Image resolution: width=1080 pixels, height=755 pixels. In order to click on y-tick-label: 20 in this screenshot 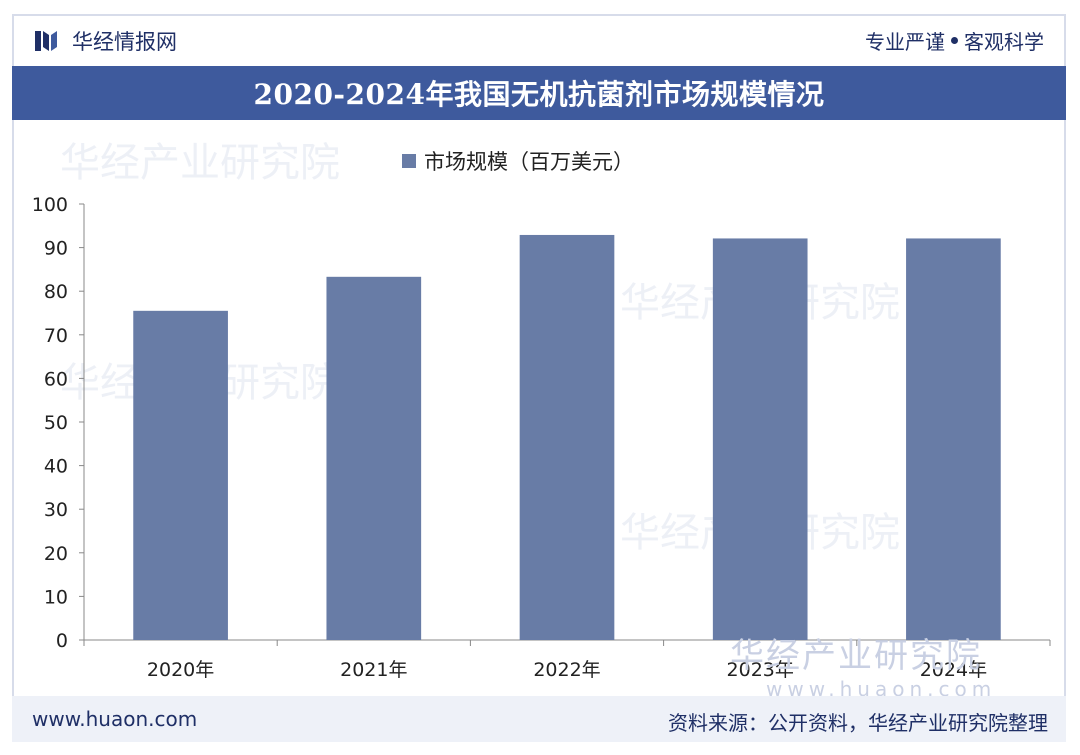, I will do `click(56, 554)`.